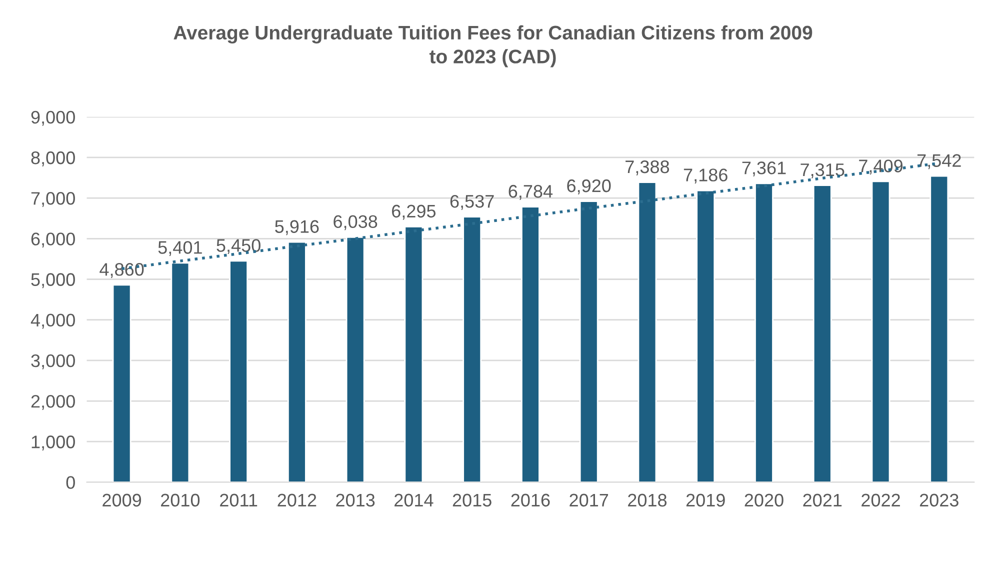 The width and height of the screenshot is (986, 562). I want to click on y-tick-label: 1,000, so click(53, 443).